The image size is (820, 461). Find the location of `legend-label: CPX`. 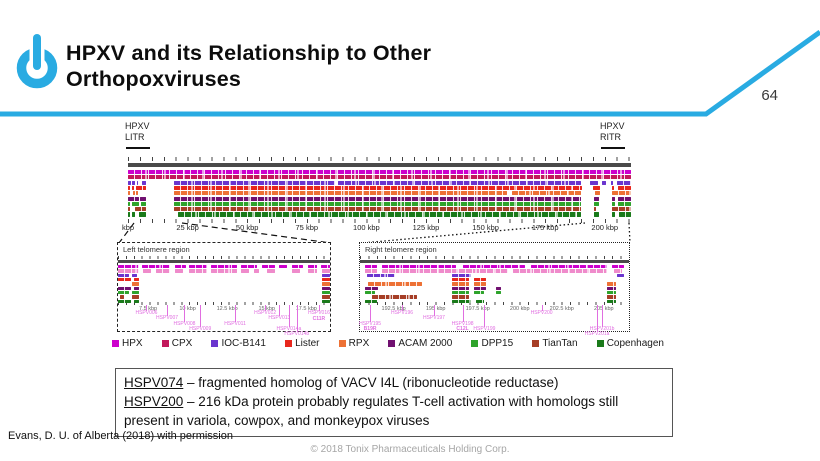

legend-label: CPX is located at coordinates (182, 343).